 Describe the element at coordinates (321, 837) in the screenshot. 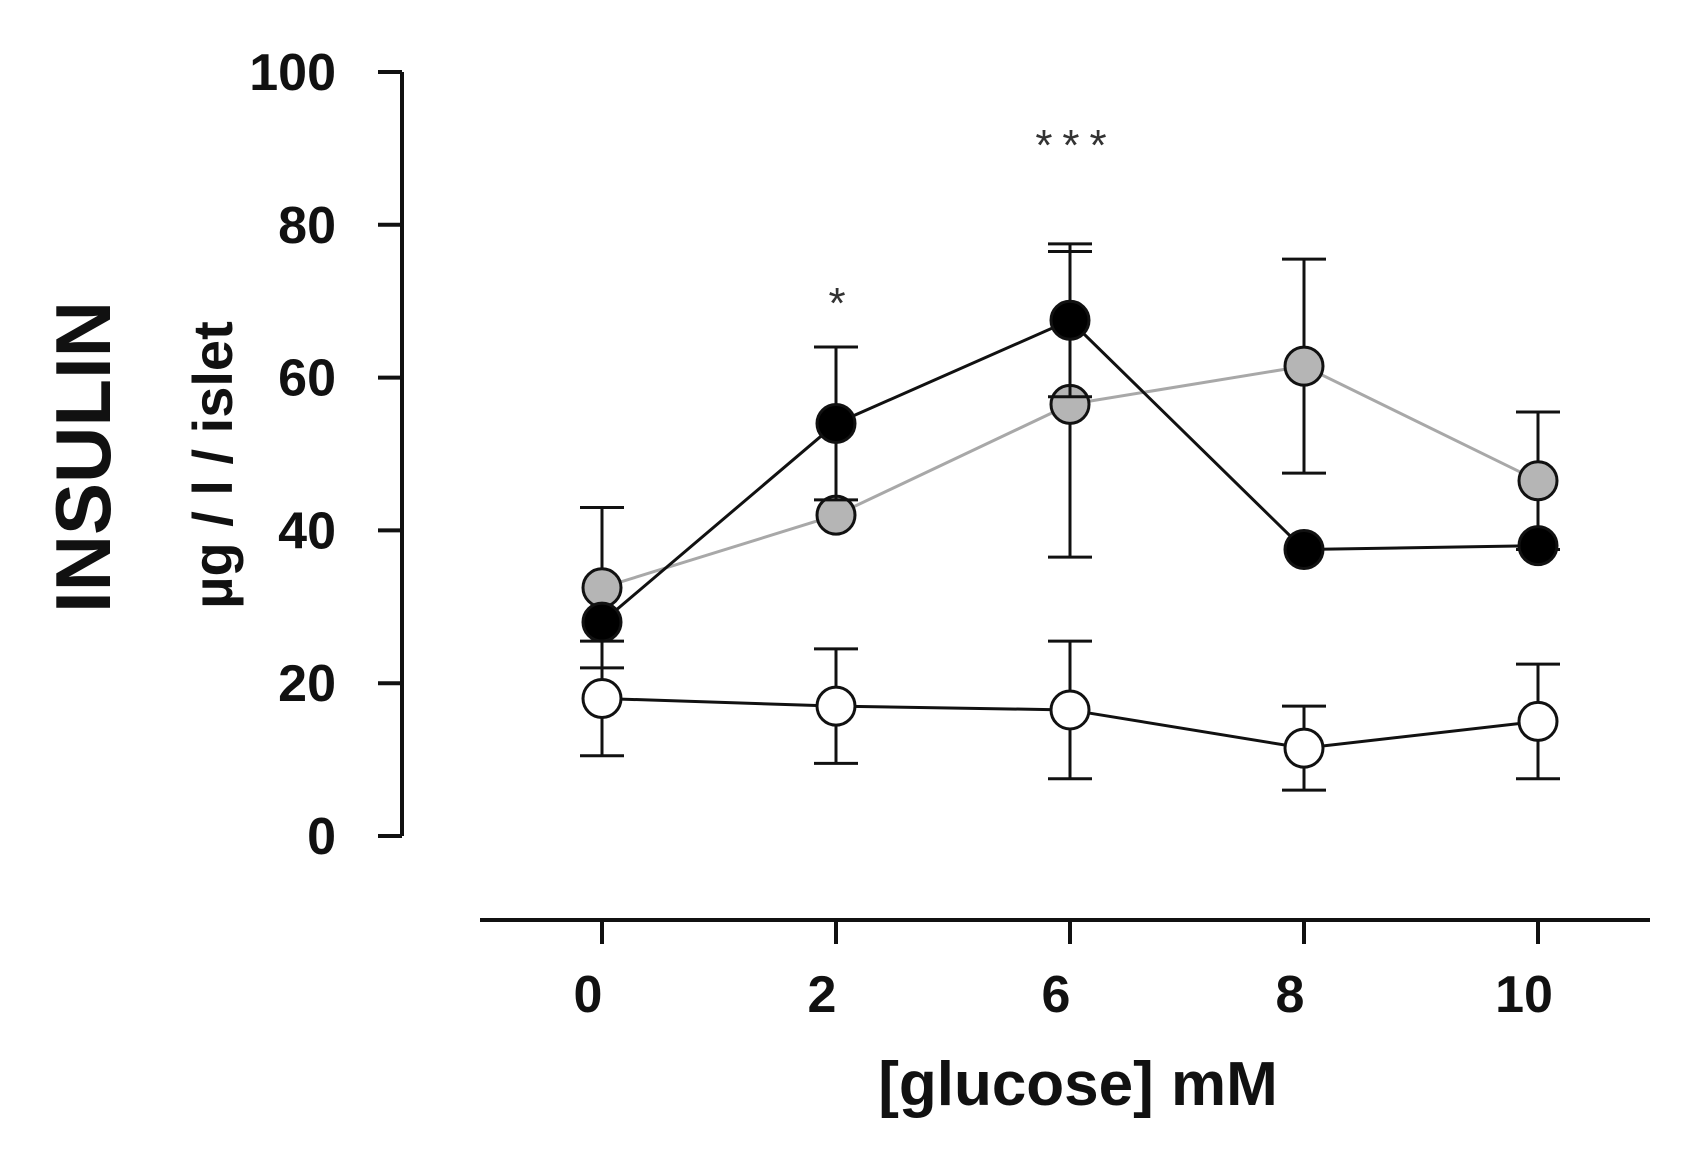

I see `y-tick-label: 0` at that location.